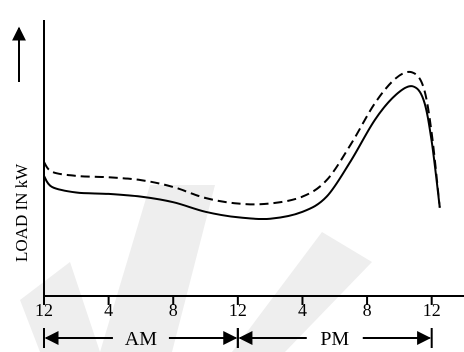 The image size is (464, 352). I want to click on x-tick-labels: 12 4 8 12 4 8 12, so click(238, 310).